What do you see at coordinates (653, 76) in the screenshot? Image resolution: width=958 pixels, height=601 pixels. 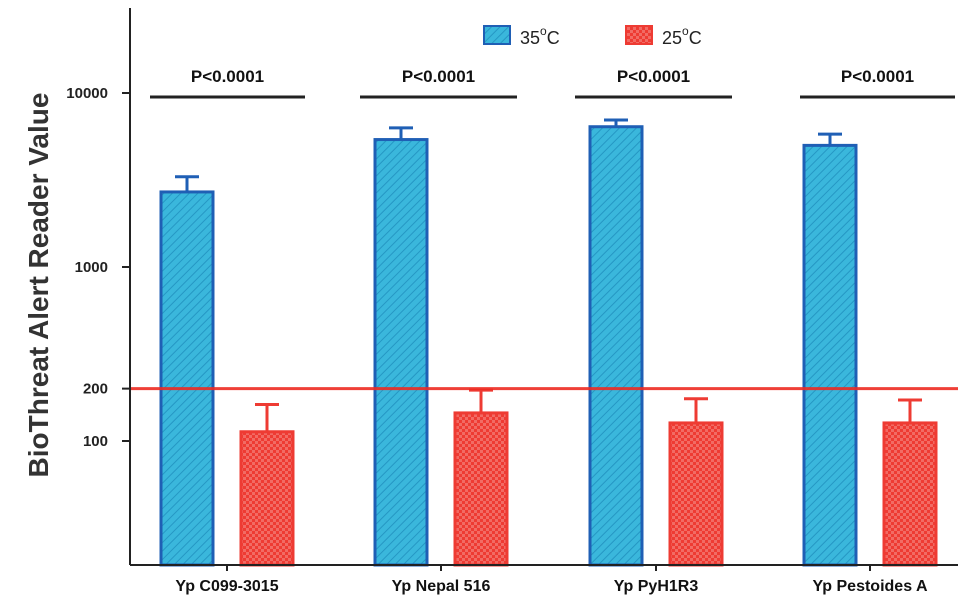 I see `significance-label-3: P<0.0001` at bounding box center [653, 76].